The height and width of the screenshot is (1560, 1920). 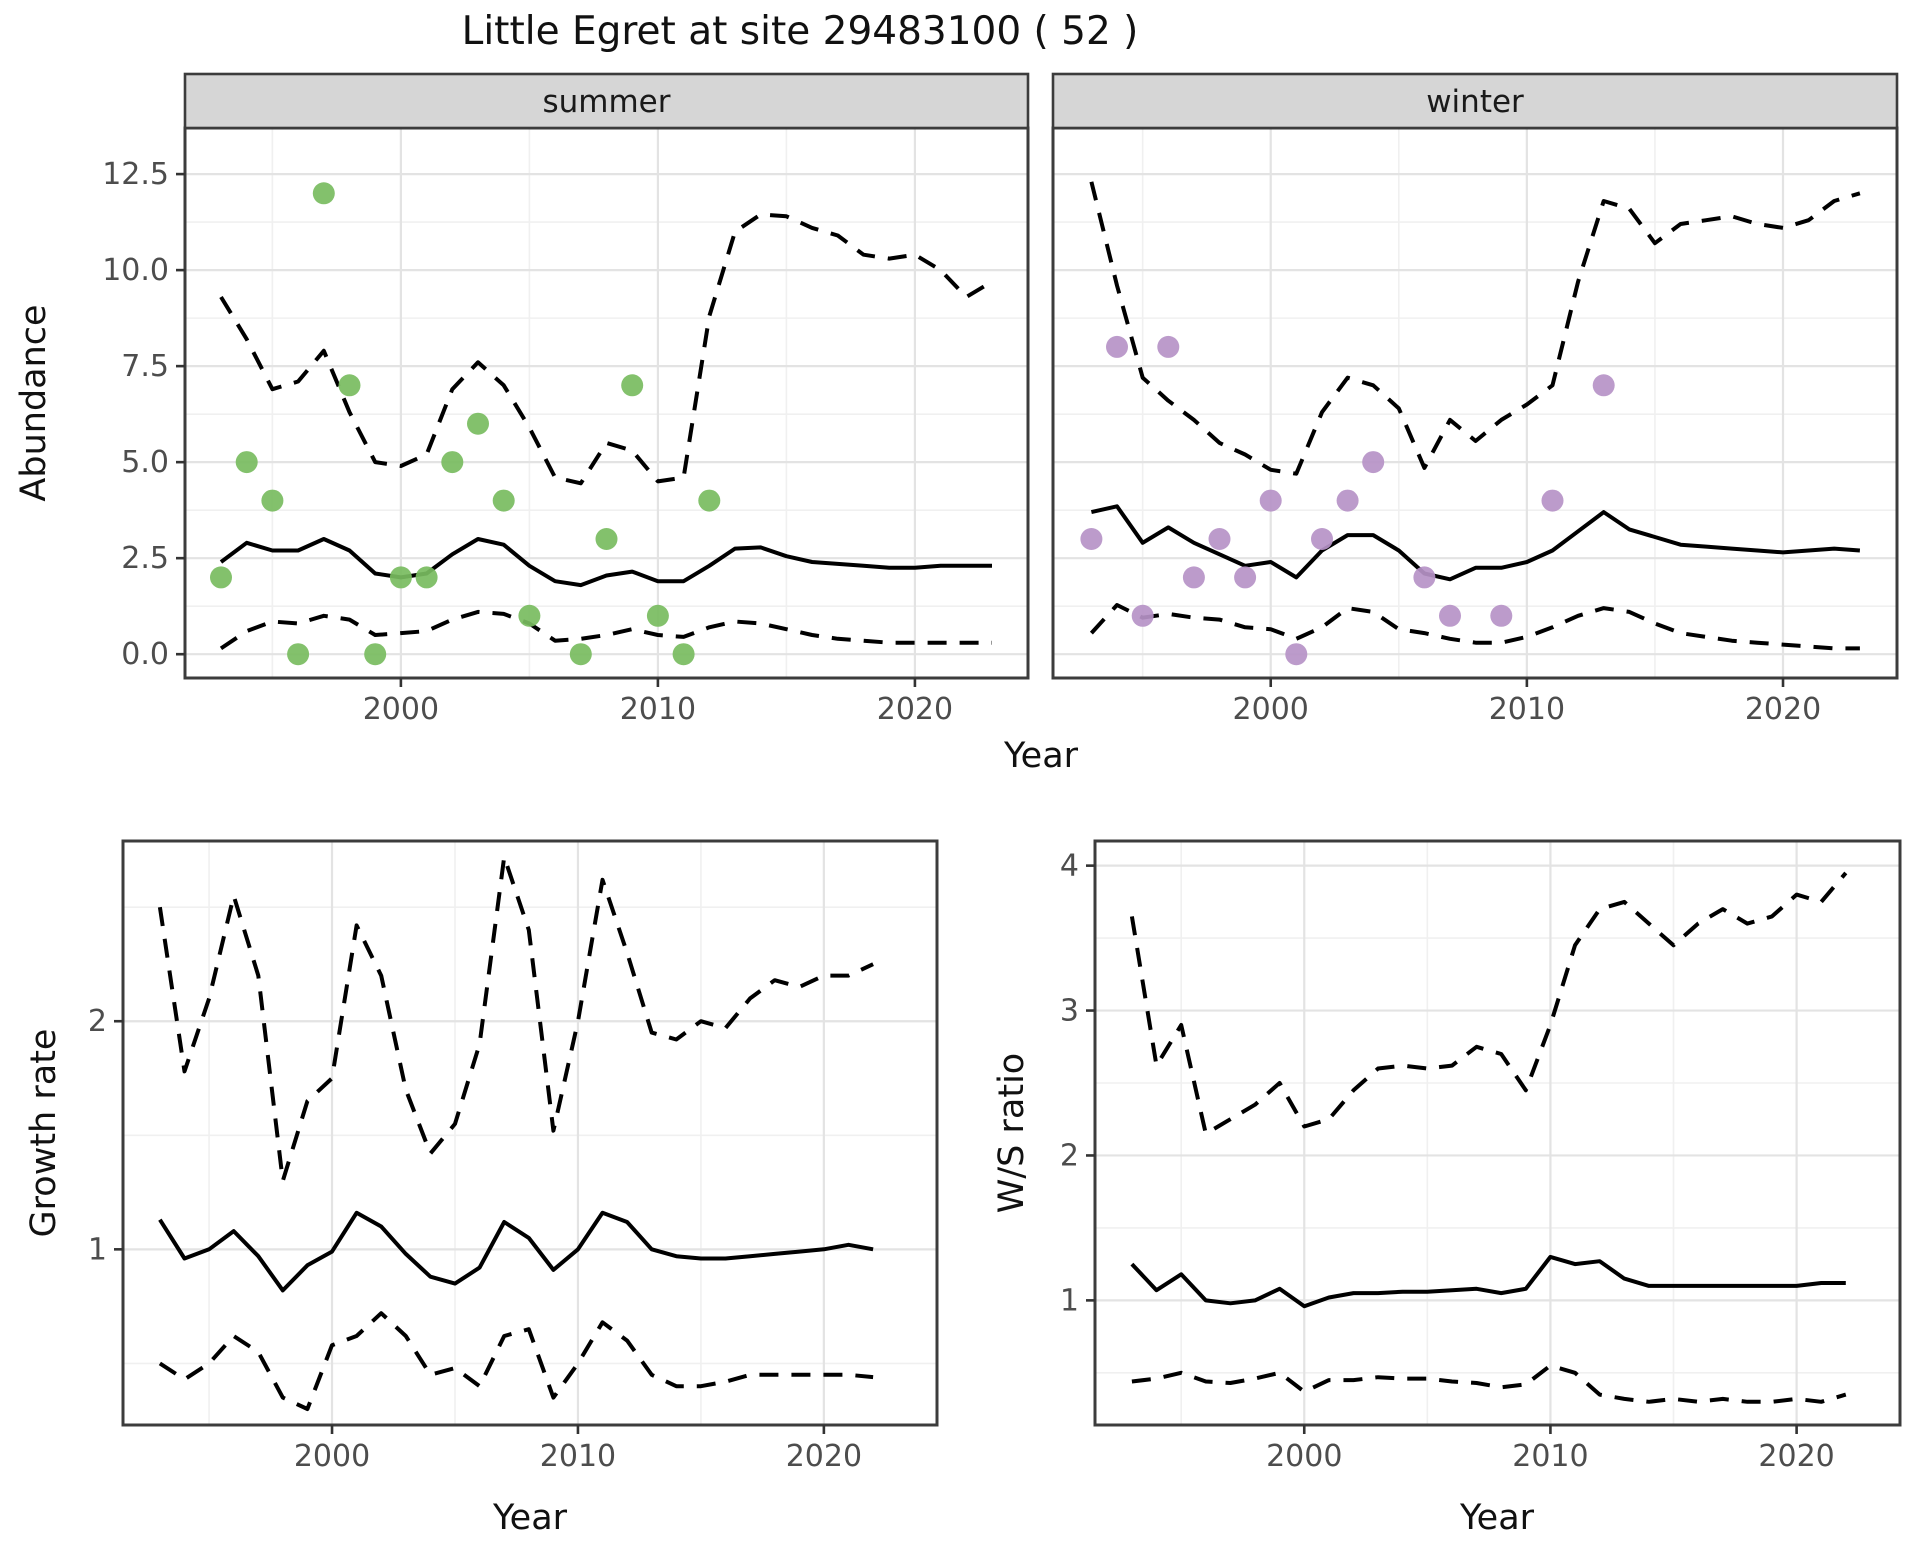 I want to click on y-axis-title-growth-rate: Growth rate, so click(x=44, y=1133).